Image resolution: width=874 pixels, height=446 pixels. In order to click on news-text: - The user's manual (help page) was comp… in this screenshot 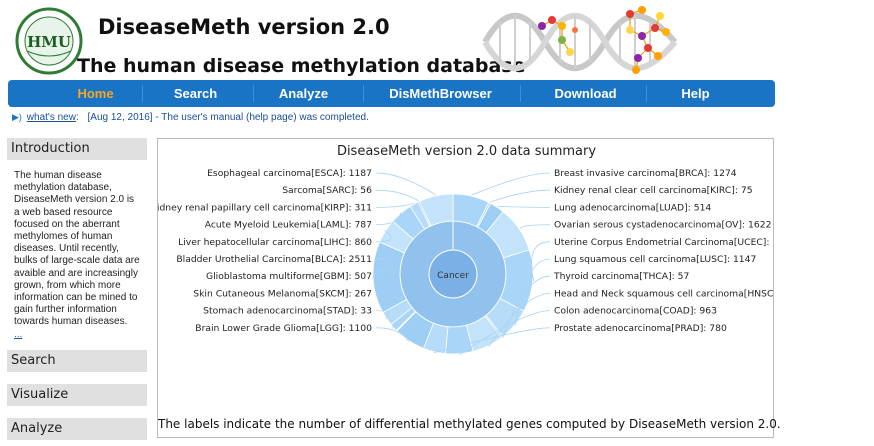, I will do `click(262, 117)`.